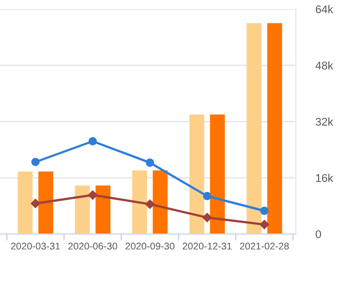 The width and height of the screenshot is (342, 302). What do you see at coordinates (207, 246) in the screenshot?
I see `x-tick-label: 2020-12-31` at bounding box center [207, 246].